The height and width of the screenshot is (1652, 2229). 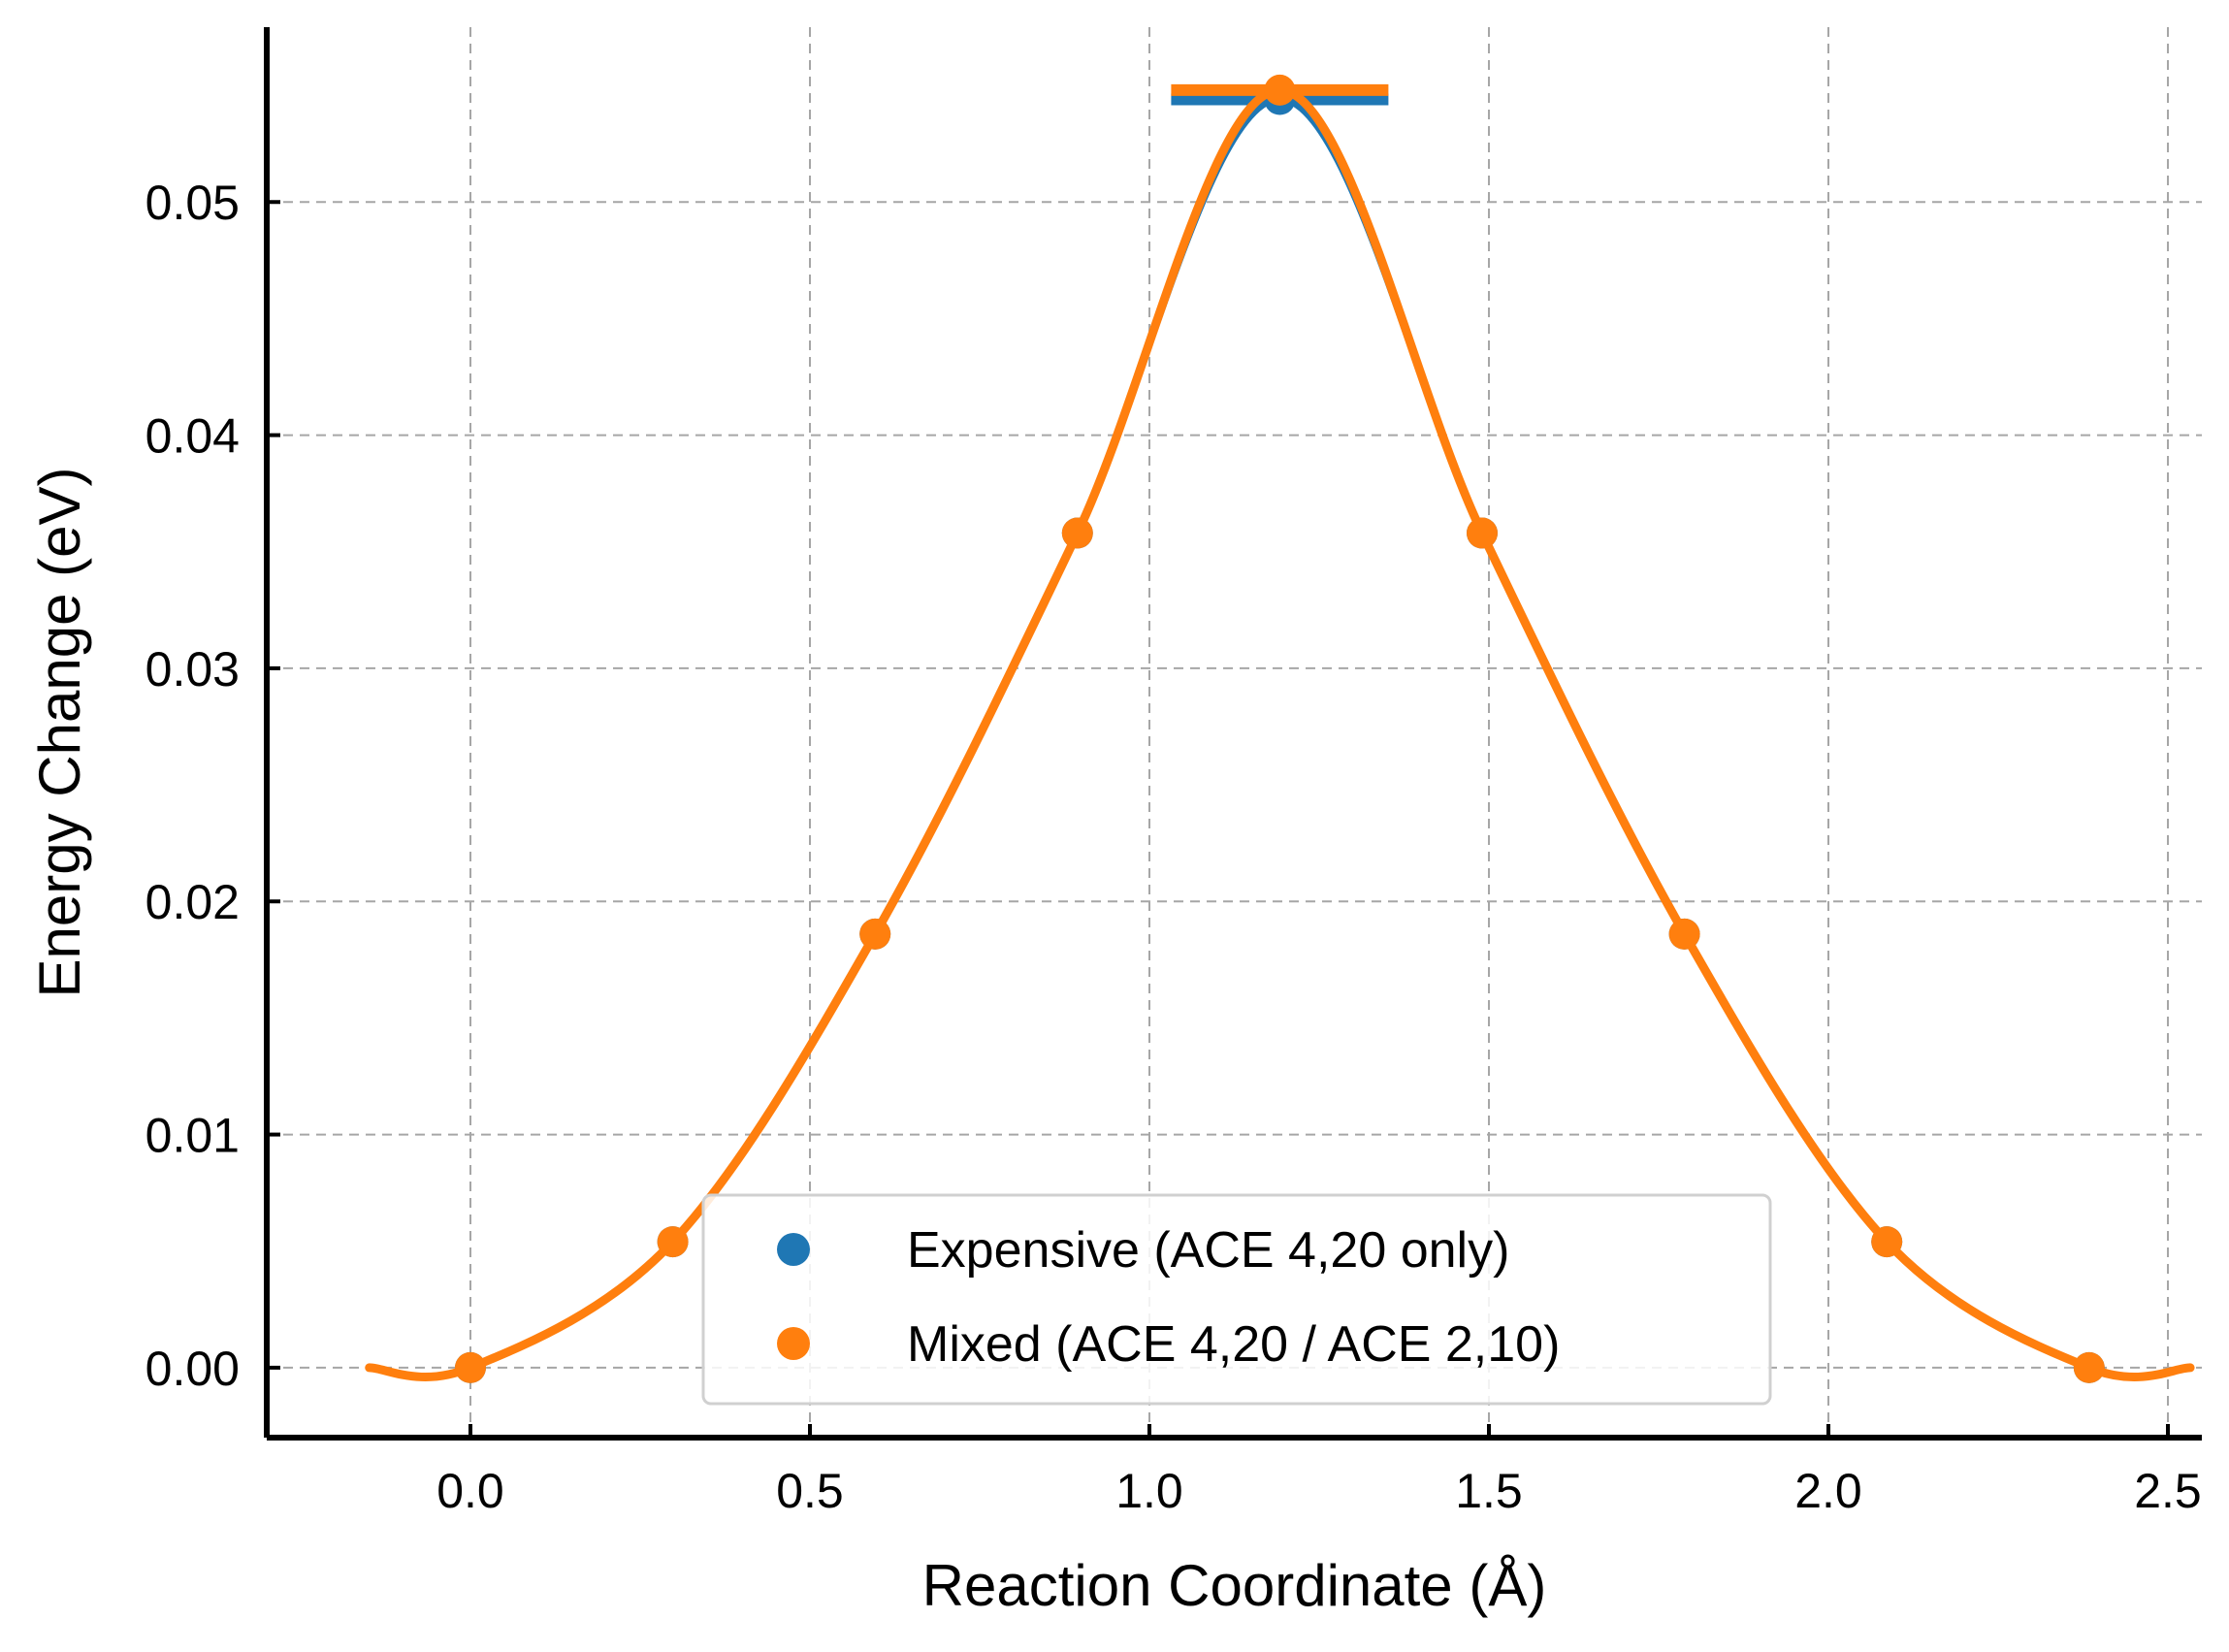 I want to click on y-tick-label-1: 0.01, so click(x=192, y=1136).